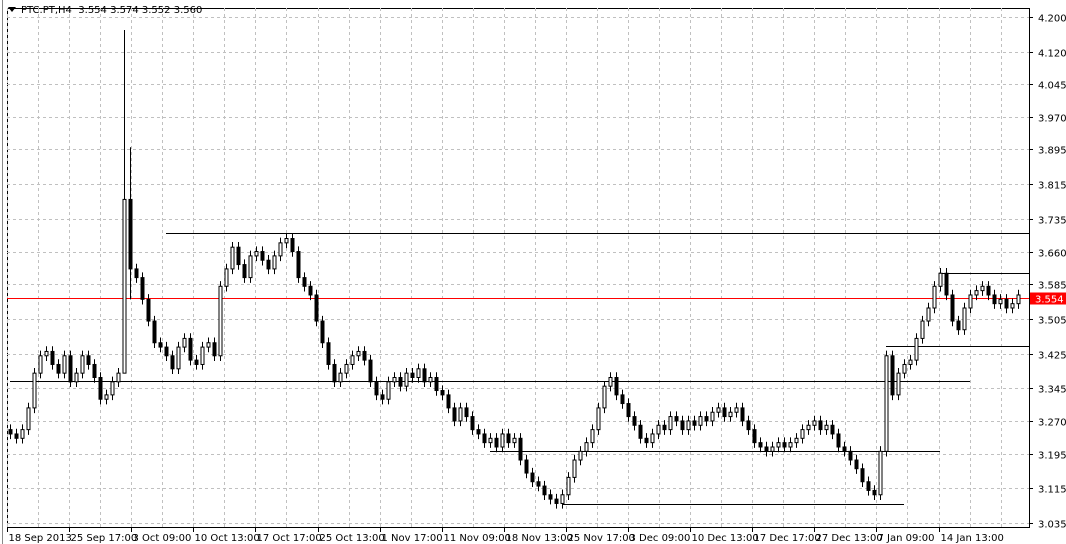  What do you see at coordinates (539, 538) in the screenshot?
I see `x-tick-label: 18 Nov 13:00` at bounding box center [539, 538].